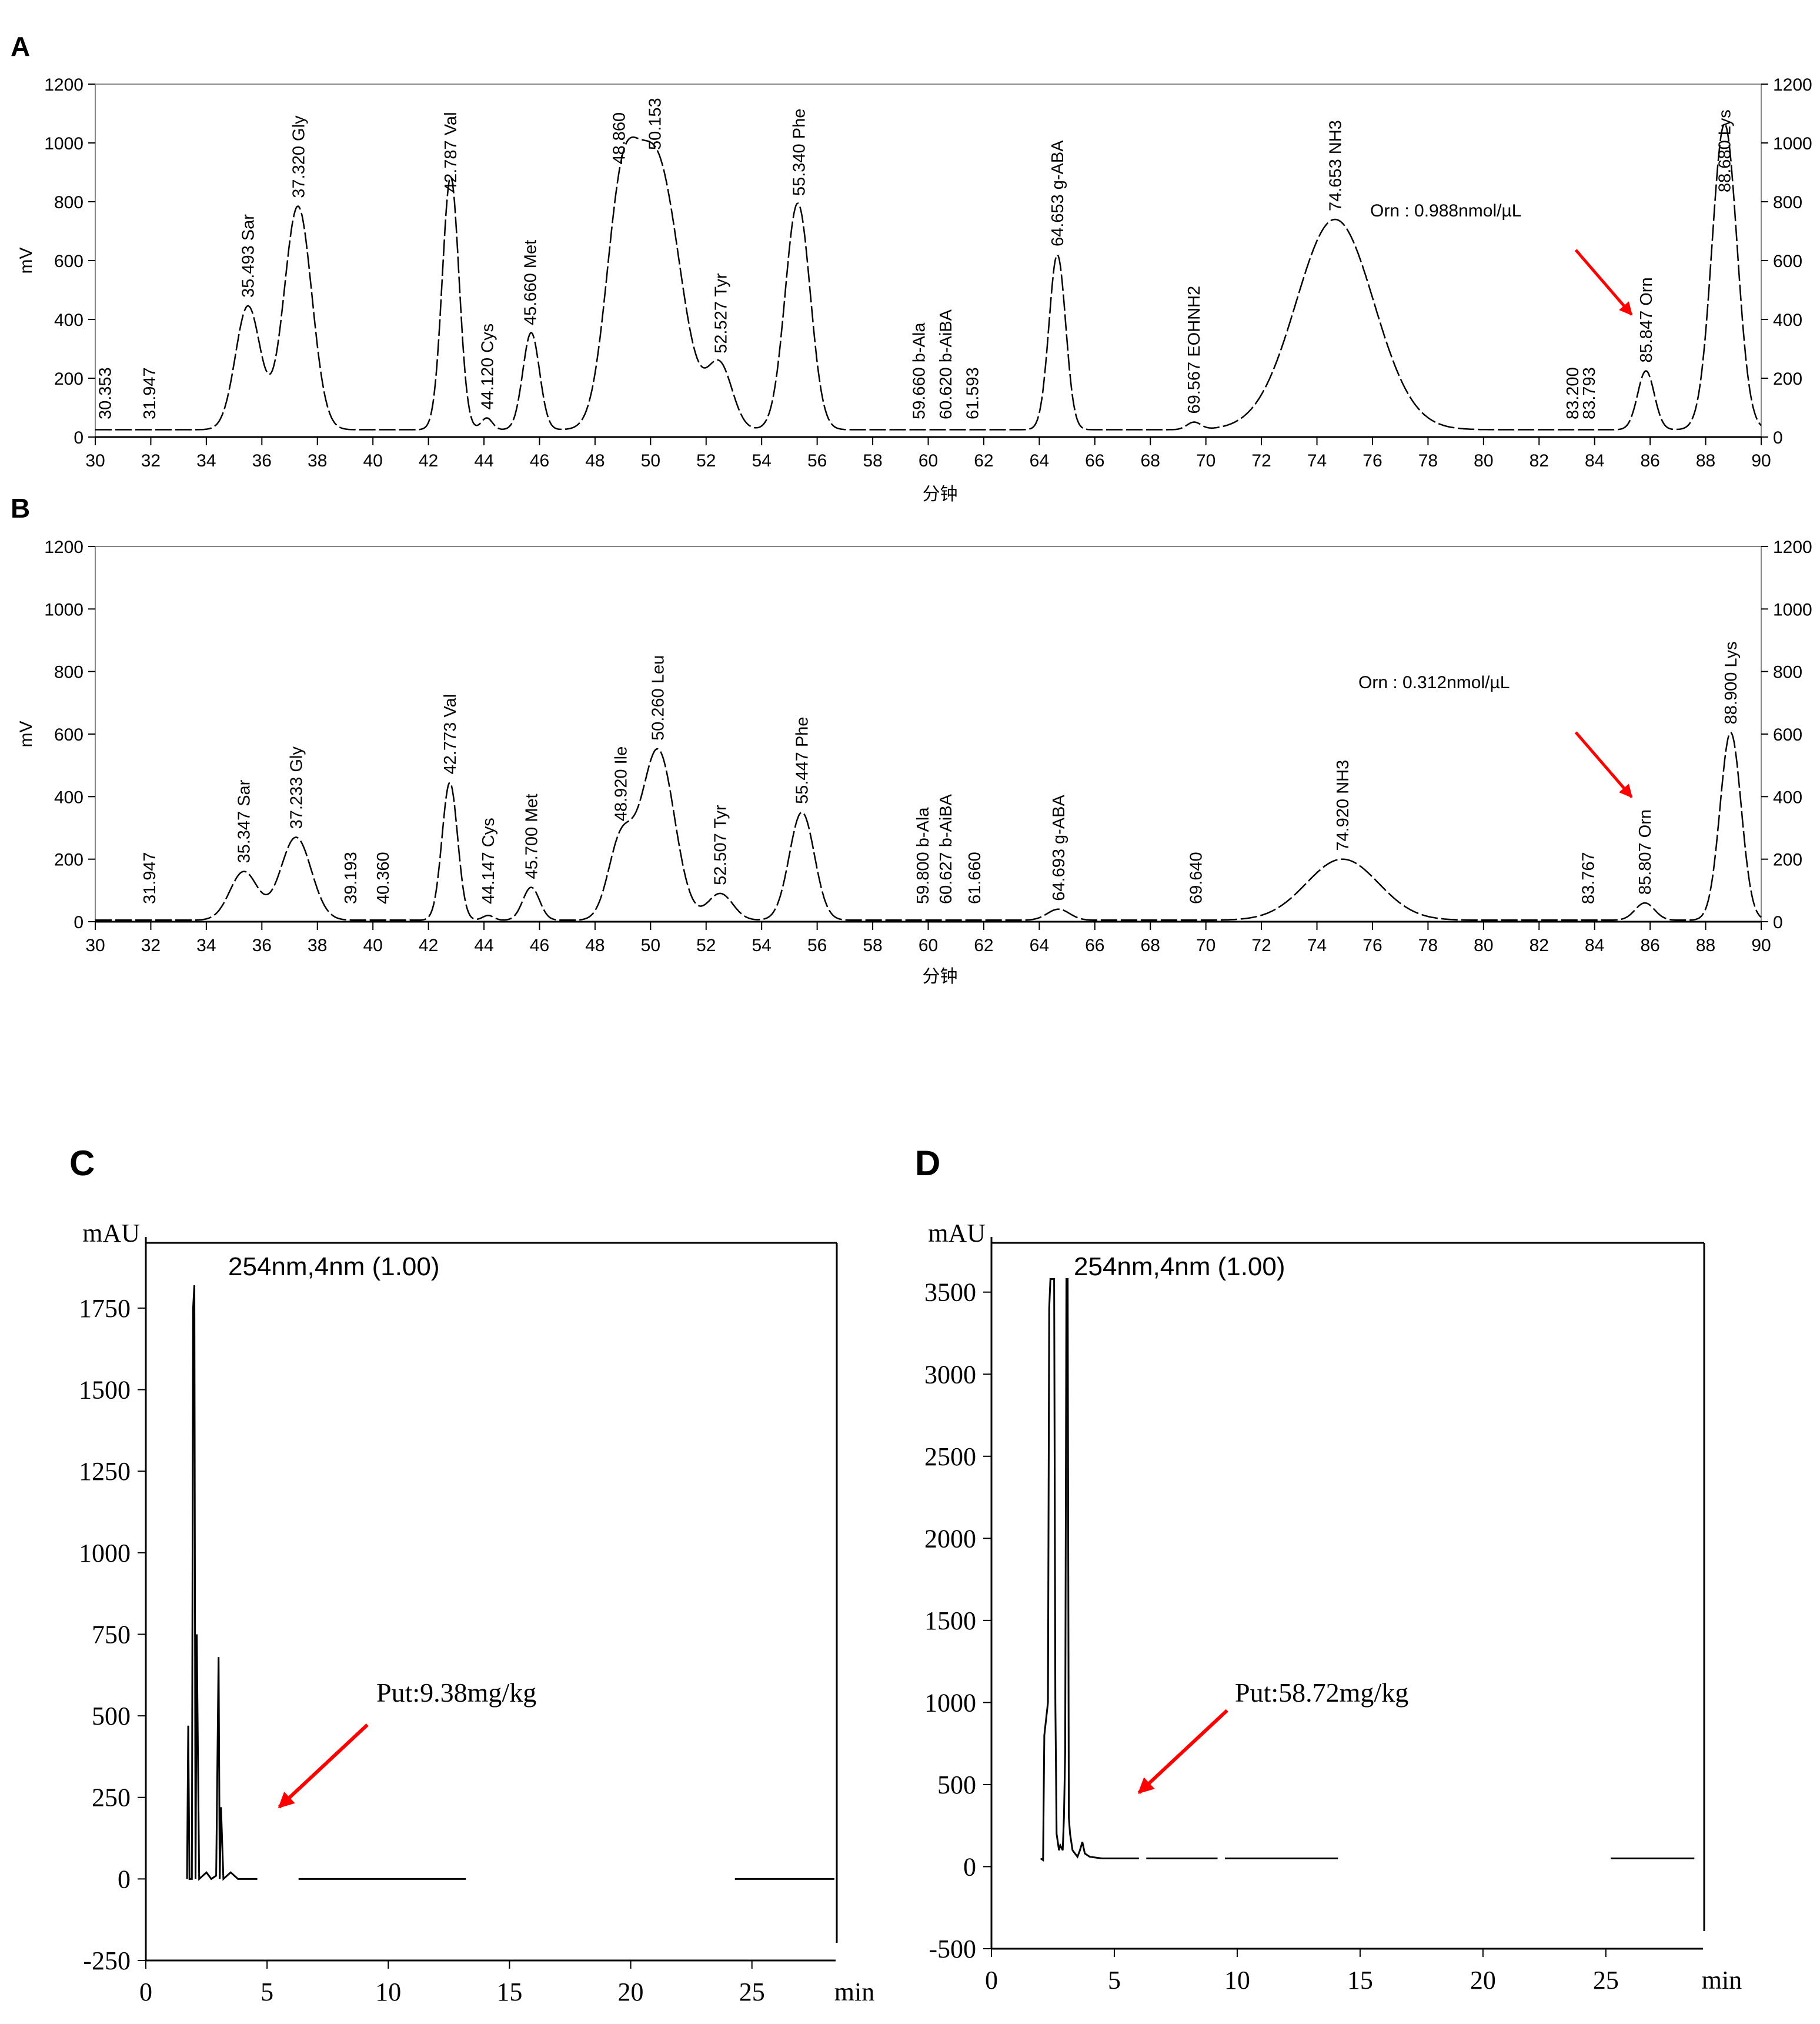 The image size is (1820, 2024). I want to click on x-tick-label: 46, so click(539, 946).